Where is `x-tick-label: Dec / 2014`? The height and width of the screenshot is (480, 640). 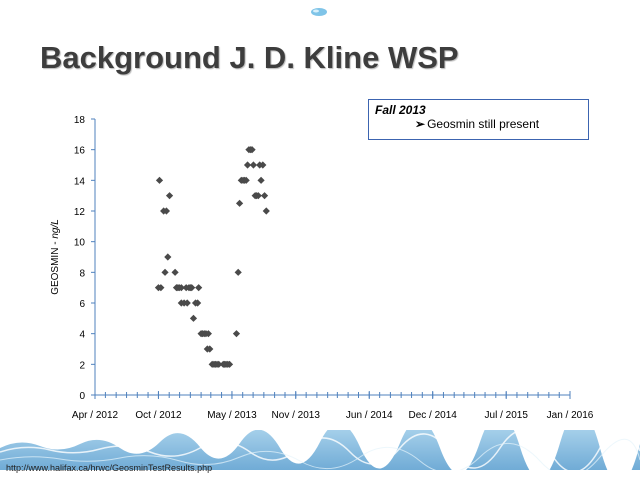
x-tick-label: Dec / 2014 is located at coordinates (433, 415).